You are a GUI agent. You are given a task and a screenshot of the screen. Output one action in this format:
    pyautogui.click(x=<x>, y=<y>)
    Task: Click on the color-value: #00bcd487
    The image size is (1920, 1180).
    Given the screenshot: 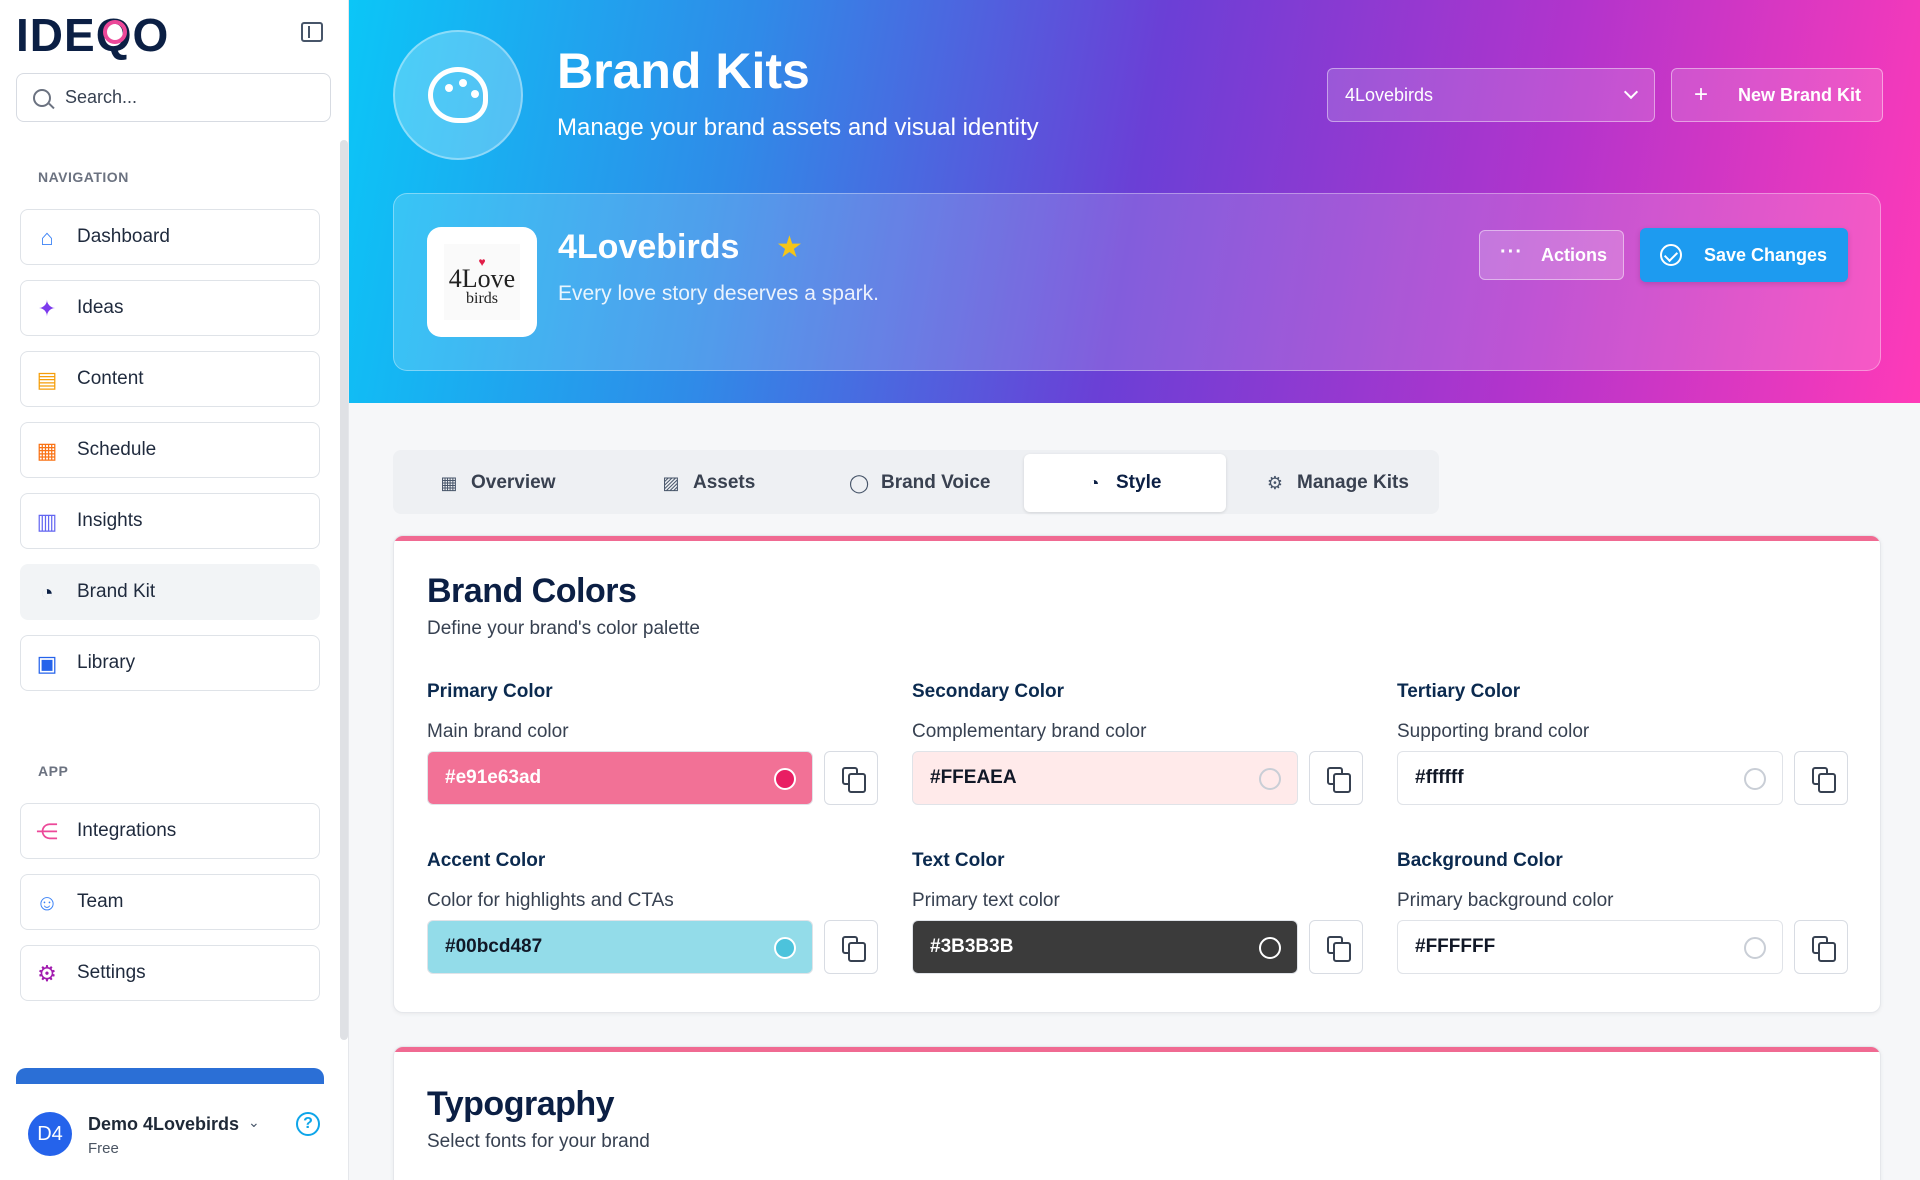 What is the action you would take?
    pyautogui.click(x=494, y=946)
    